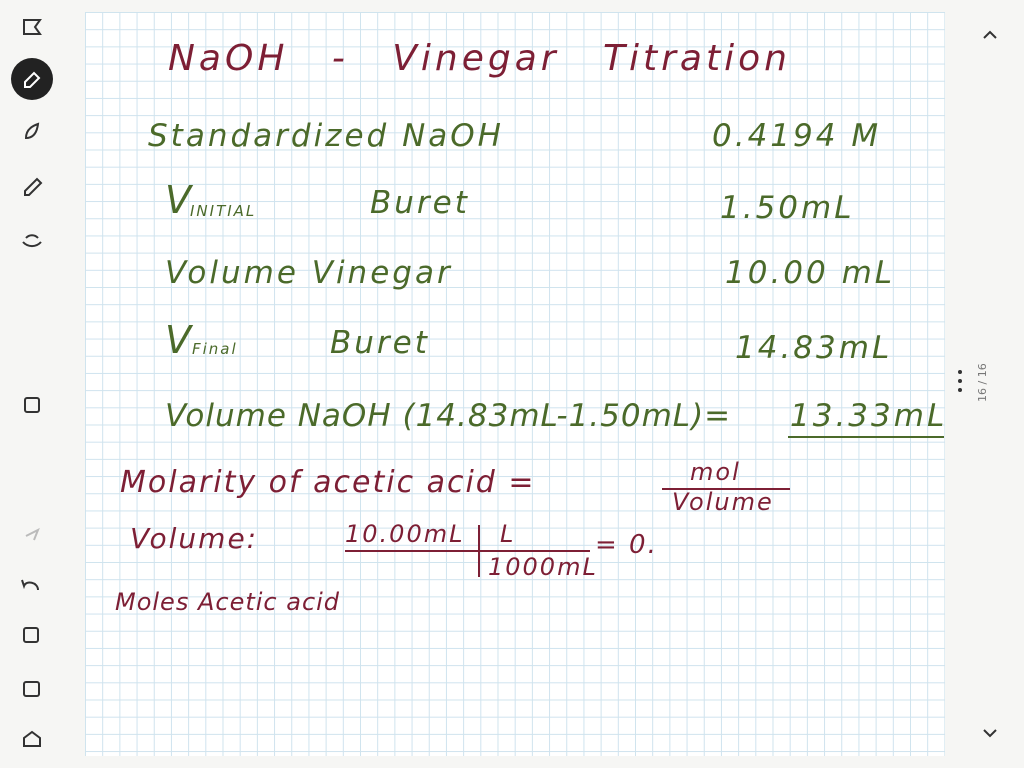 This screenshot has width=1024, height=768. I want to click on fraction-numerator: mol, so click(715, 472).